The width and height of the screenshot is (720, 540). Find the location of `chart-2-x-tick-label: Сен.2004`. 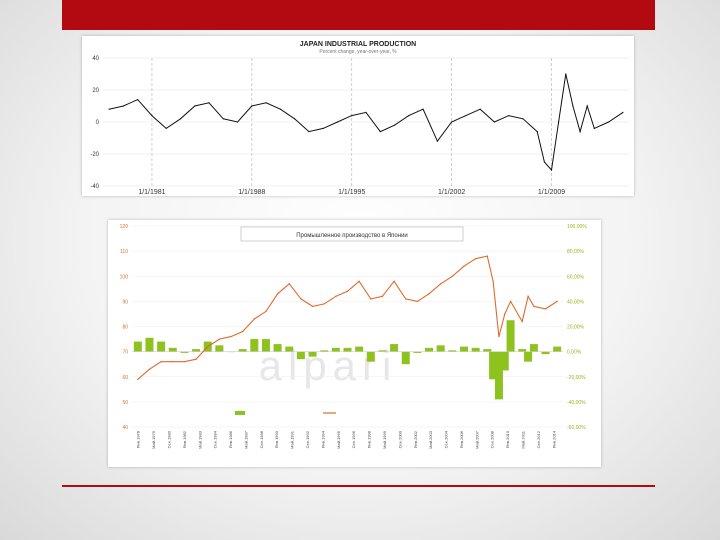

chart-2-x-tick-label: Сен.2004 is located at coordinates (446, 439).